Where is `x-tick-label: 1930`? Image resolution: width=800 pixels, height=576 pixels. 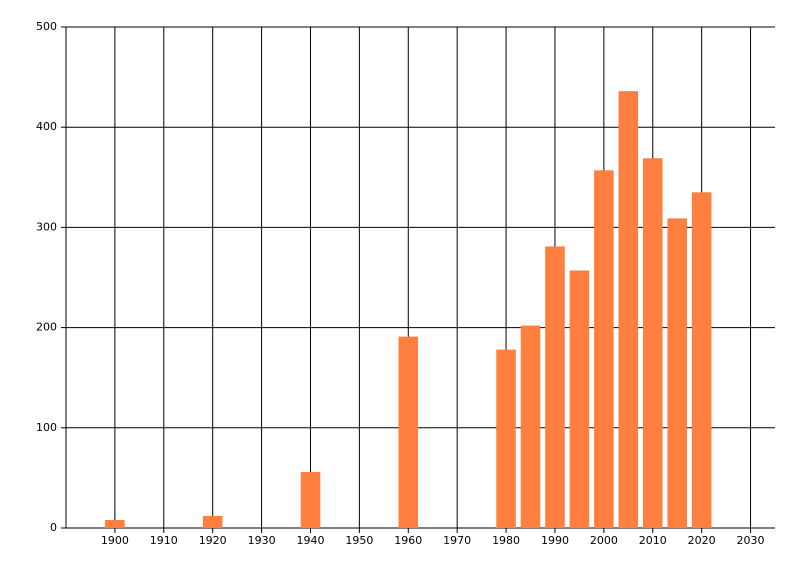
x-tick-label: 1930 is located at coordinates (262, 540).